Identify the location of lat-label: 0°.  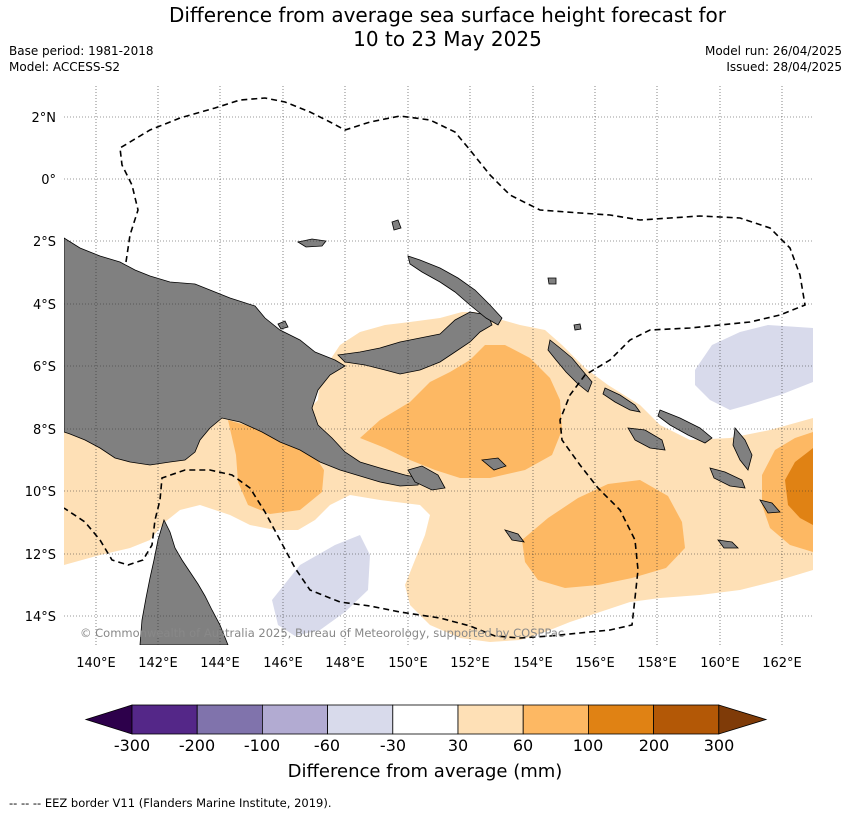
(48, 180).